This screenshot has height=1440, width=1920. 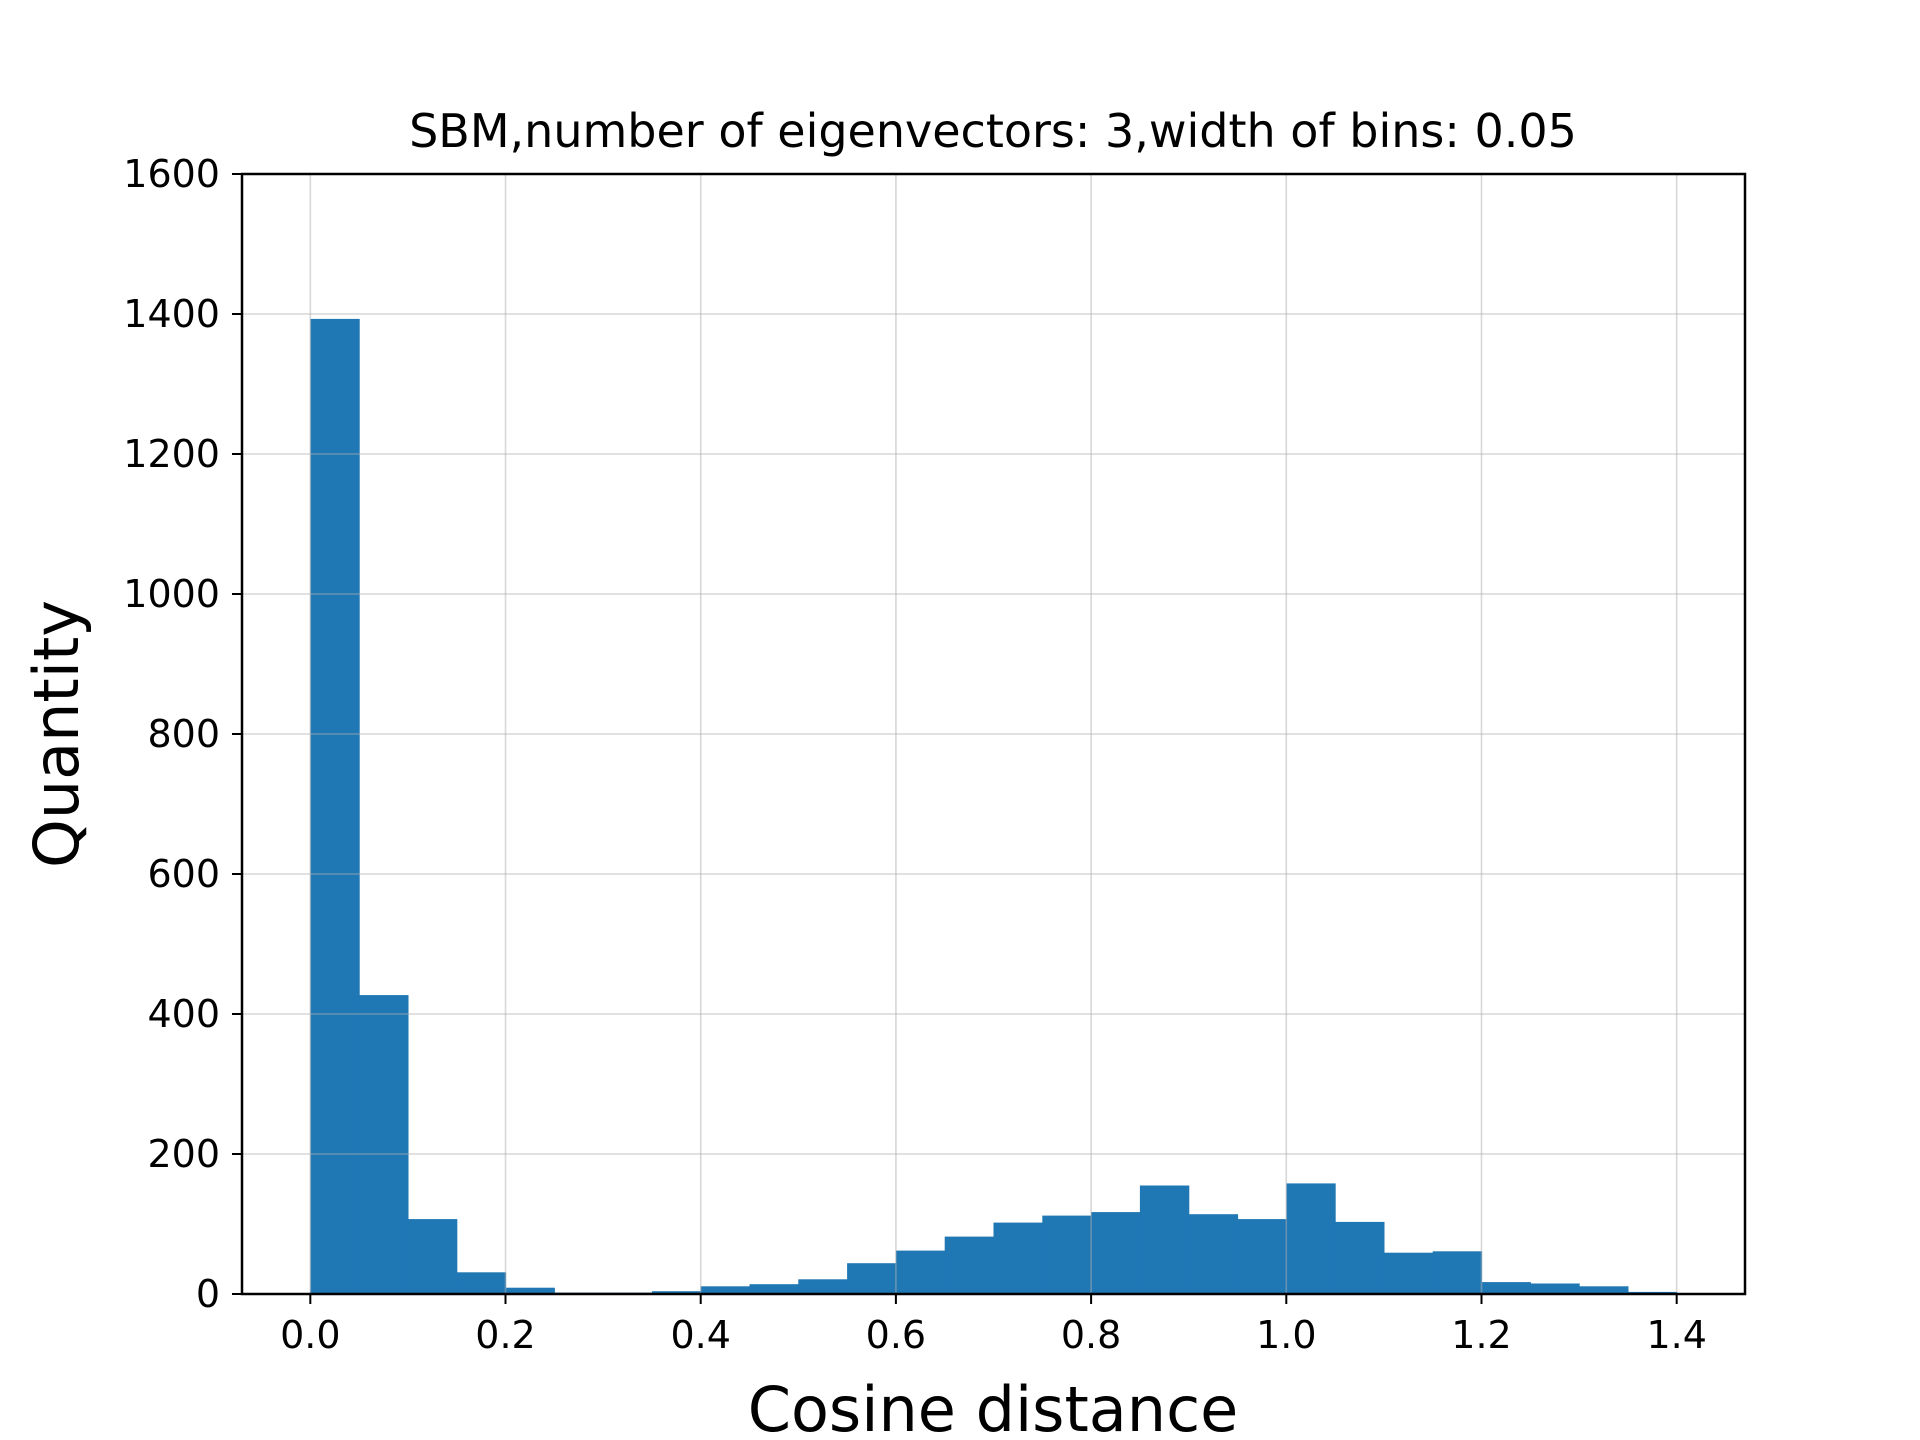 I want to click on x-axis-label: Cosine distance, so click(x=993, y=1406).